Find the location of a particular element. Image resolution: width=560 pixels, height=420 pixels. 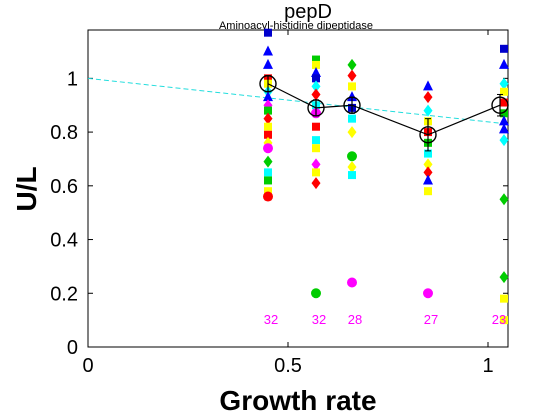

y-tick-label: 0.8 is located at coordinates (64, 133).